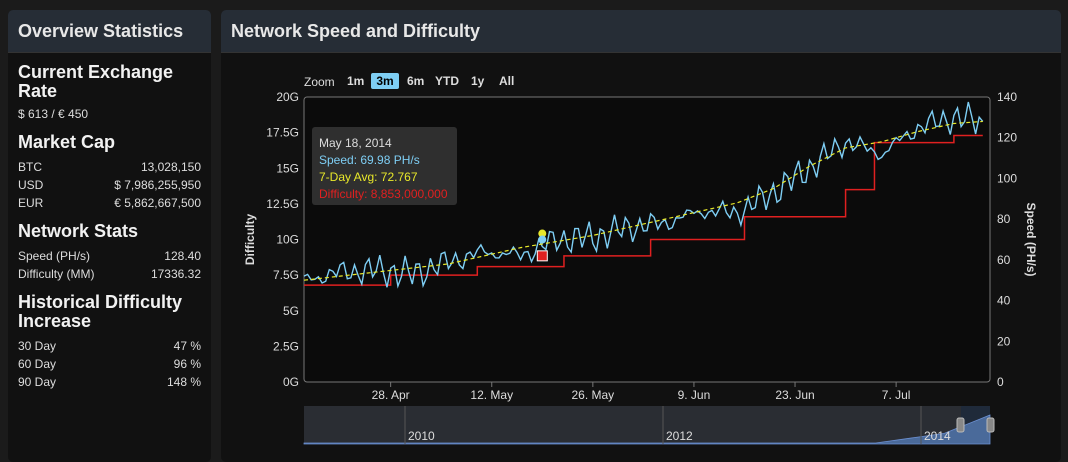  What do you see at coordinates (109, 167) in the screenshot?
I see `list-item: BTC 13,028,150` at bounding box center [109, 167].